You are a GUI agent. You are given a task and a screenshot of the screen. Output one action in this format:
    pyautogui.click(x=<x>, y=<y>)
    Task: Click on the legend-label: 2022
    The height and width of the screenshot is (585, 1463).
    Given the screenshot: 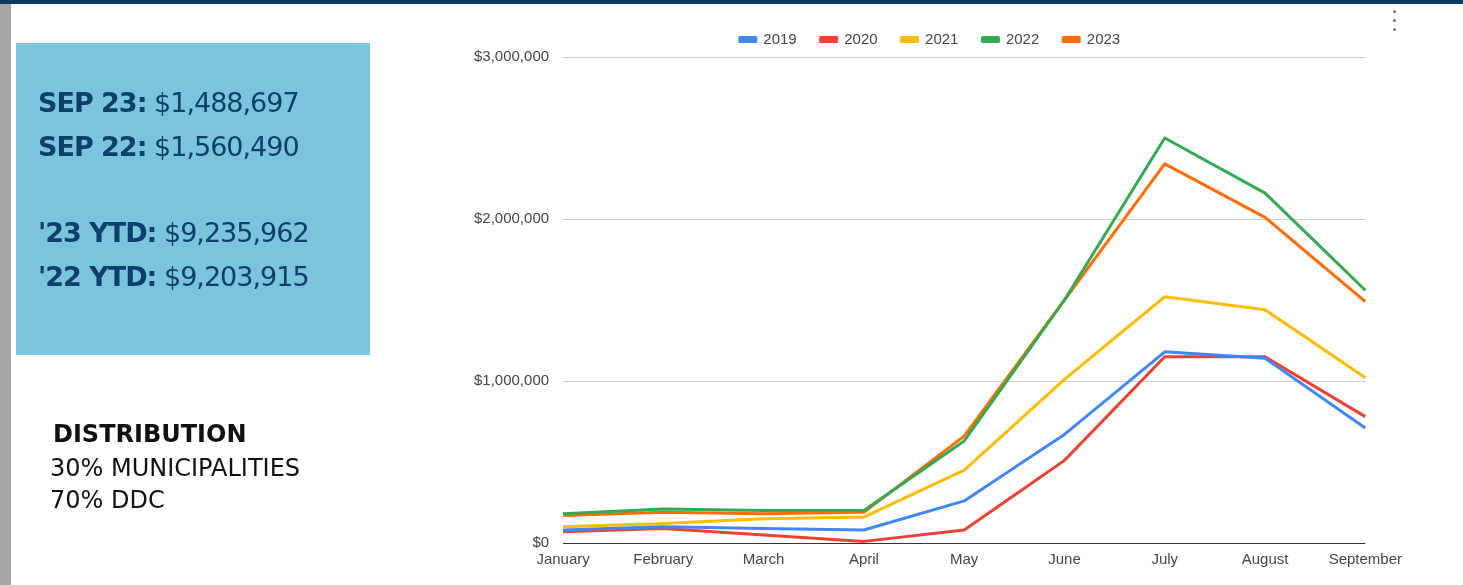 What is the action you would take?
    pyautogui.click(x=1022, y=38)
    